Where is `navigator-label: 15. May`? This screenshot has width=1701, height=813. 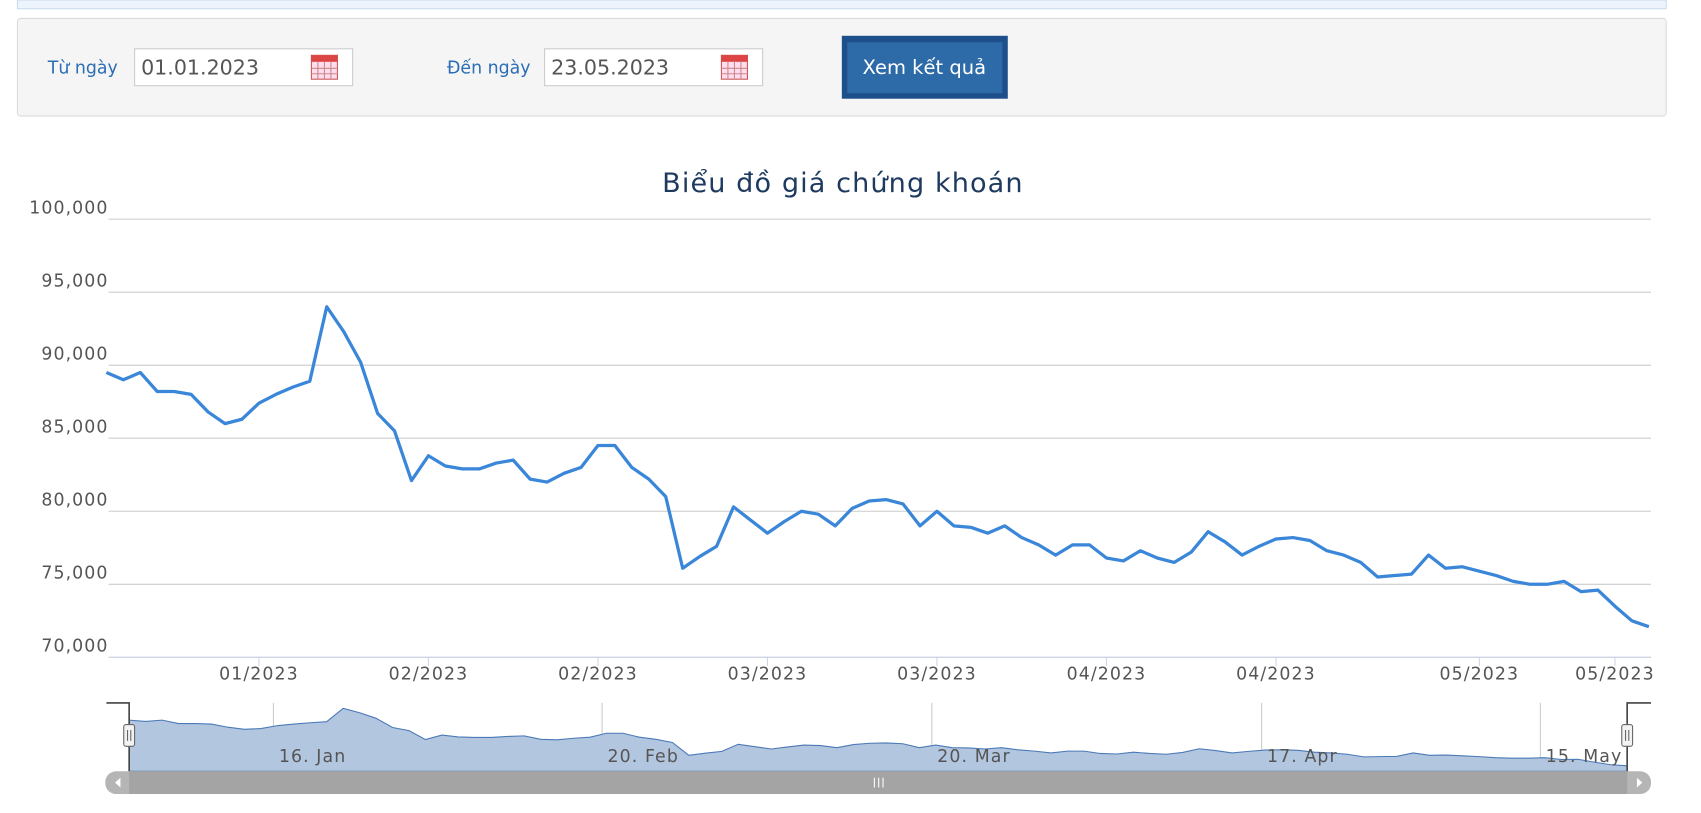
navigator-label: 15. May is located at coordinates (1584, 757).